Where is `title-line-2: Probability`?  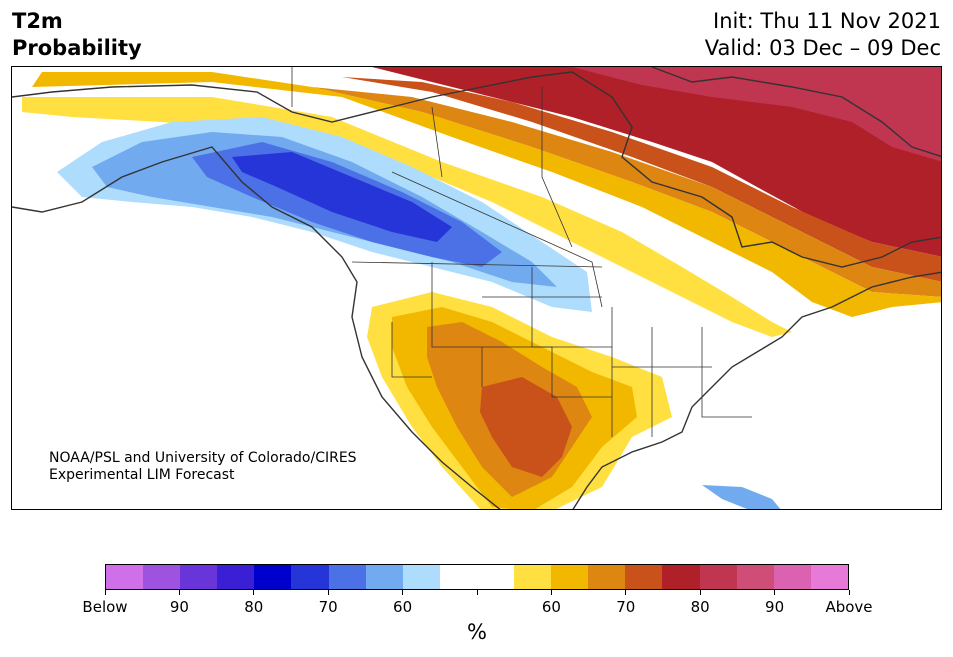
title-line-2: Probability is located at coordinates (77, 48).